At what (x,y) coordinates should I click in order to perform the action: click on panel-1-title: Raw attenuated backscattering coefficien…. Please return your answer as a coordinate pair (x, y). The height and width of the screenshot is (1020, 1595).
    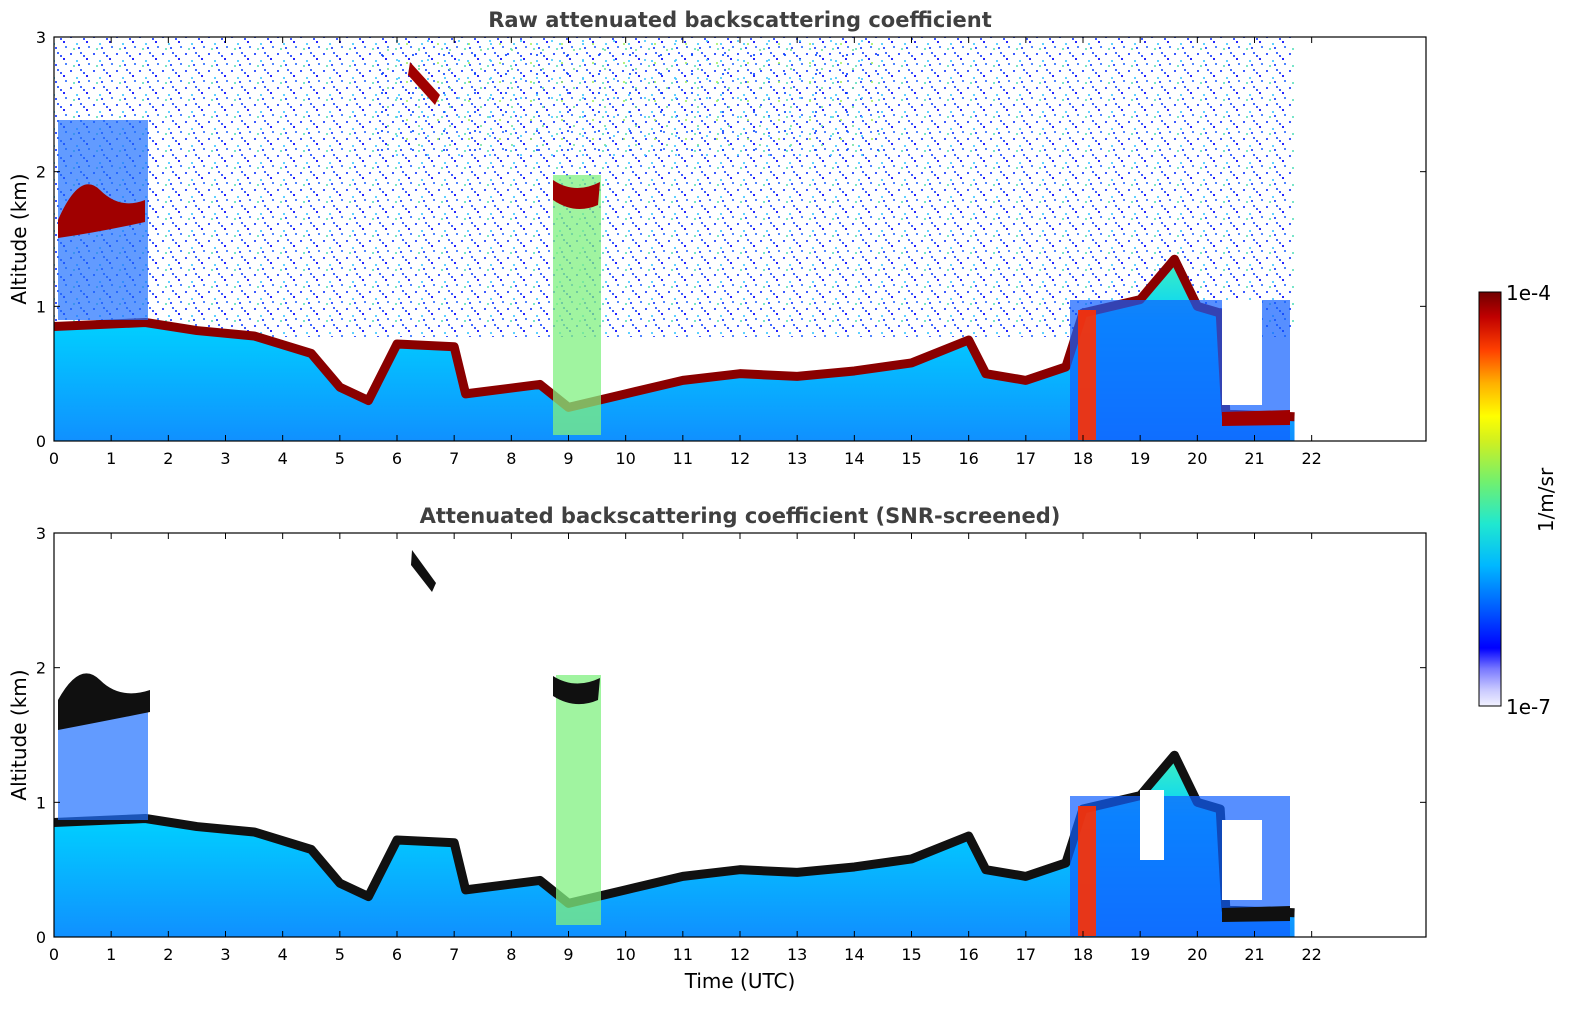
    Looking at the image, I should click on (740, 20).